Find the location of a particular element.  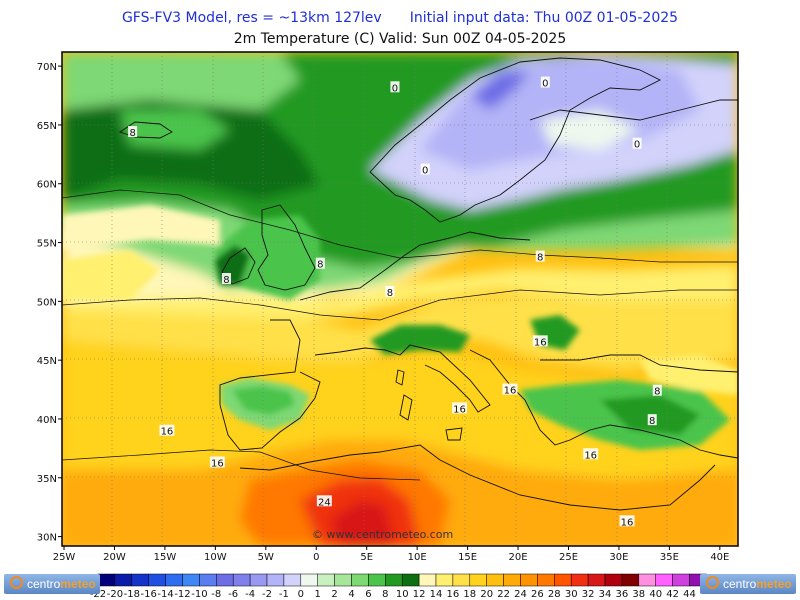

colorbar-label: 6 is located at coordinates (368, 594).